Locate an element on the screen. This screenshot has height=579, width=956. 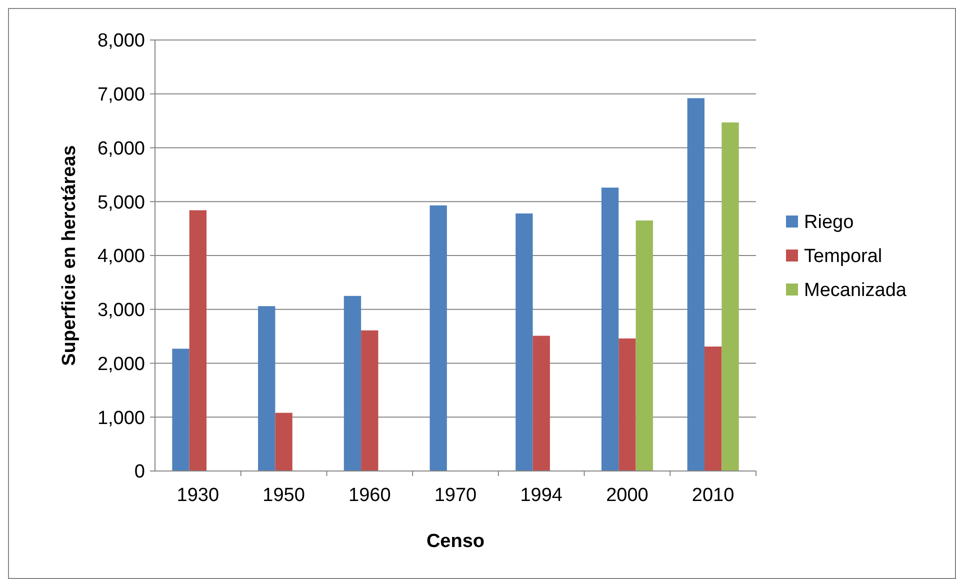
x-tick-label: 1994 is located at coordinates (541, 495).